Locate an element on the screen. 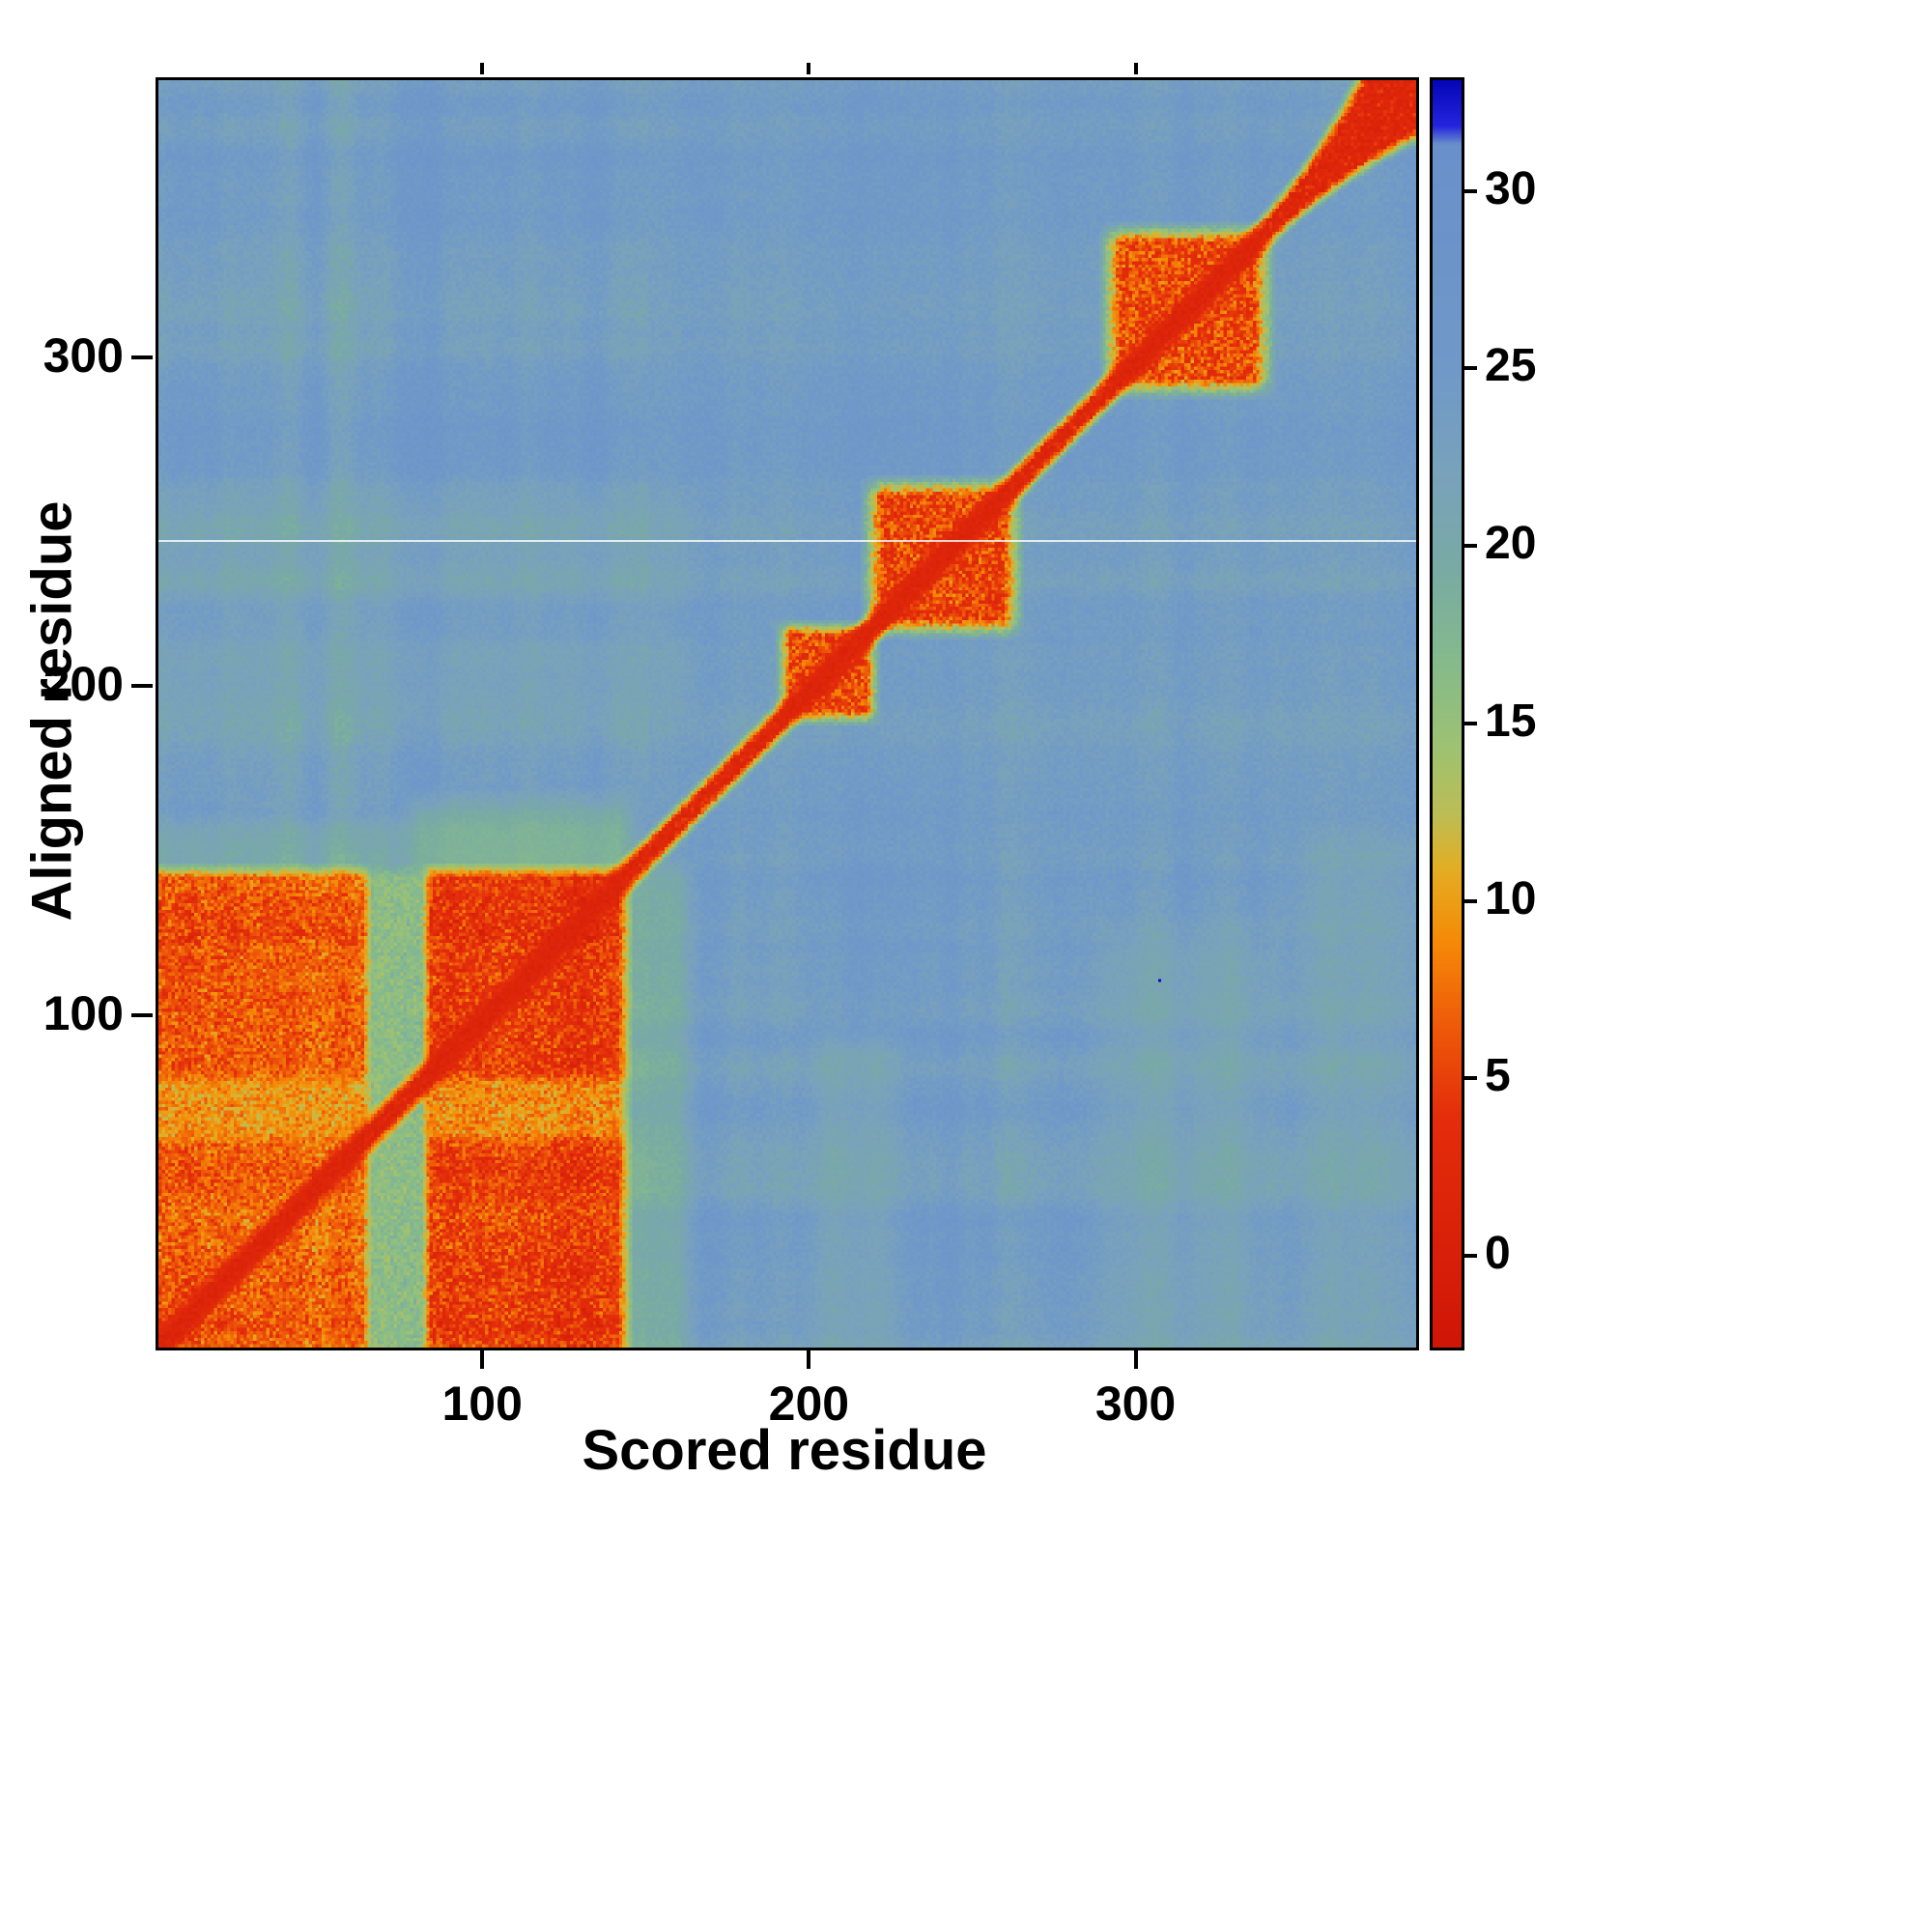 Image resolution: width=1932 pixels, height=1932 pixels. colorbar-tick-label: 30 is located at coordinates (1511, 188).